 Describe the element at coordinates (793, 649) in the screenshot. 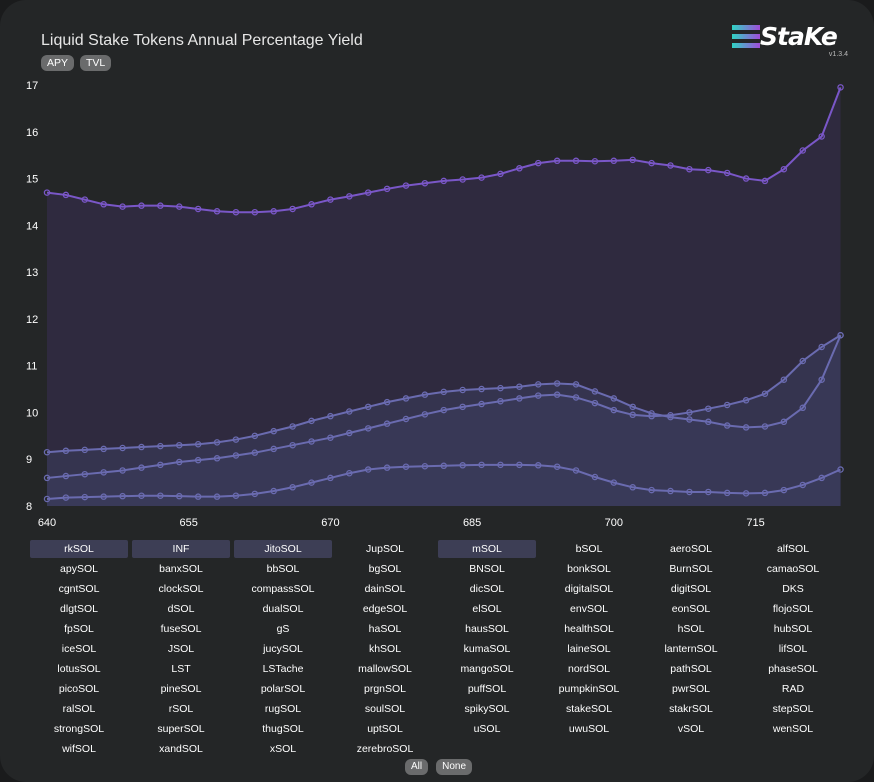

I see `token-toggle-lifSOL: lifSOL` at that location.